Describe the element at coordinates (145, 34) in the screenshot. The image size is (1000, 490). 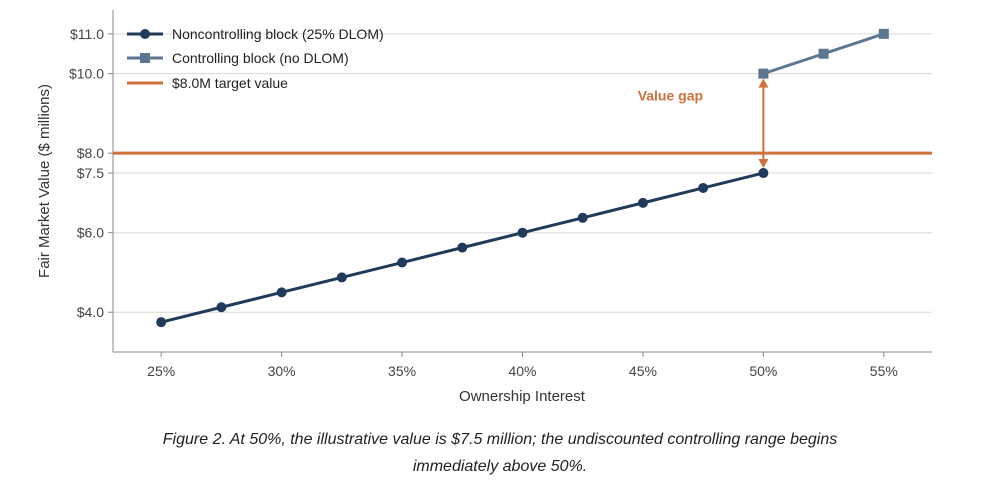
I see `legend-marker-noncontrolling` at that location.